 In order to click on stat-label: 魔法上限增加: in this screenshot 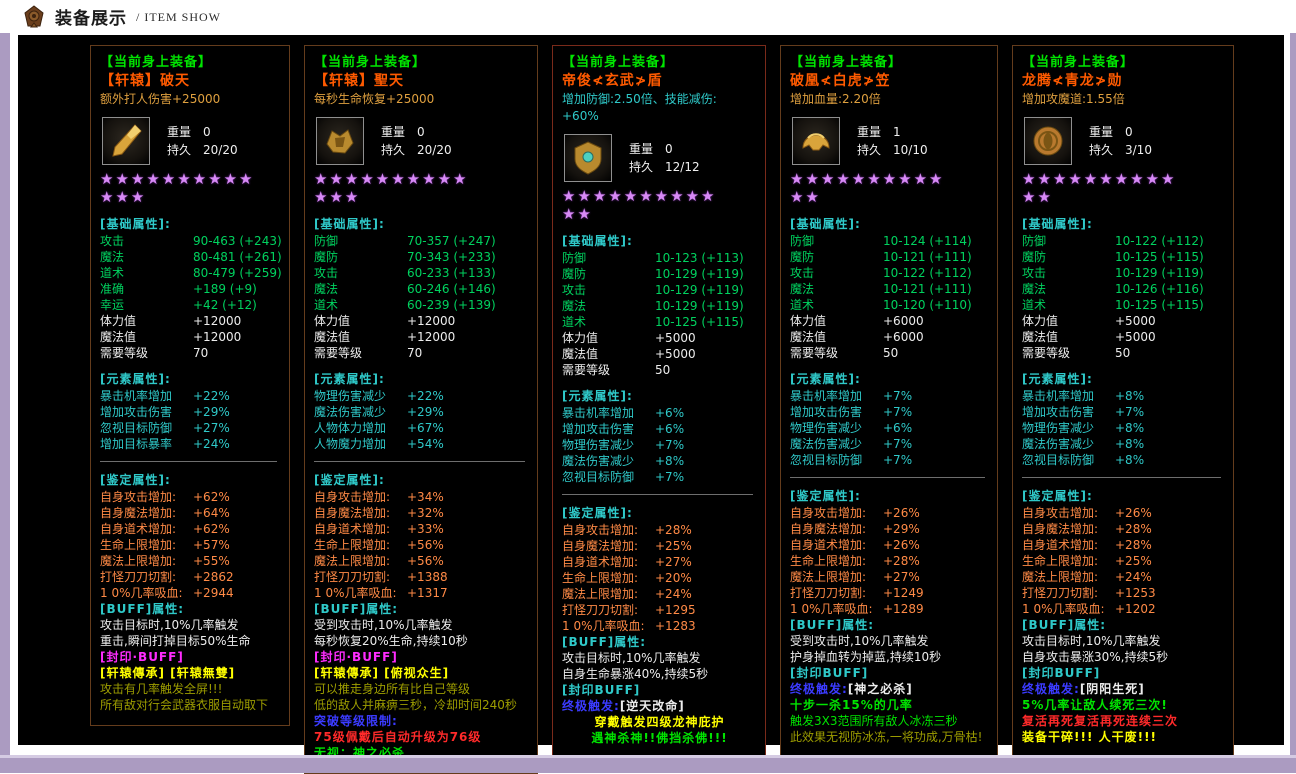, I will do `click(352, 561)`.